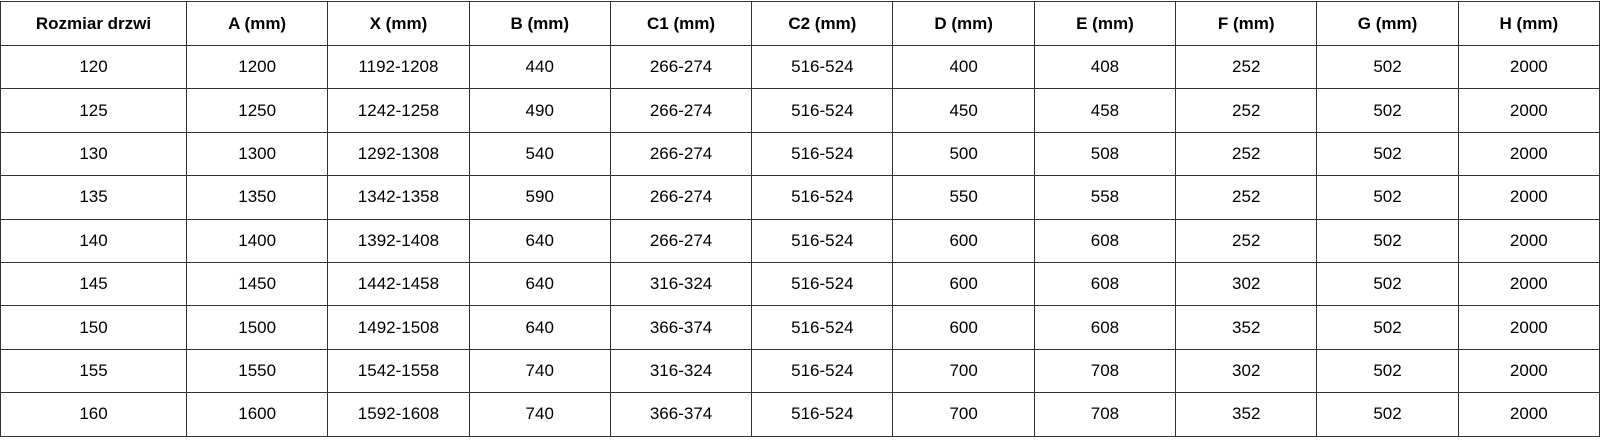  I want to click on table-cell: 590, so click(539, 197).